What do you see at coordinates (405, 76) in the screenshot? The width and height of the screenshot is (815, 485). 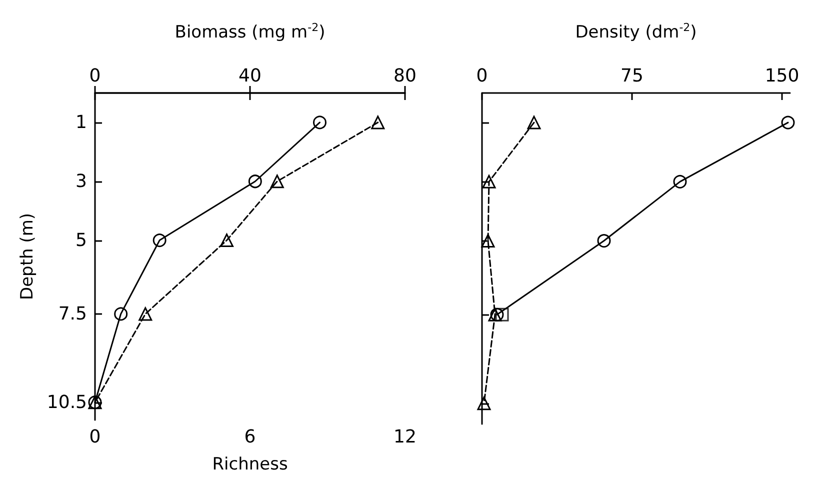 I see `x2-tick-label: 80` at bounding box center [405, 76].